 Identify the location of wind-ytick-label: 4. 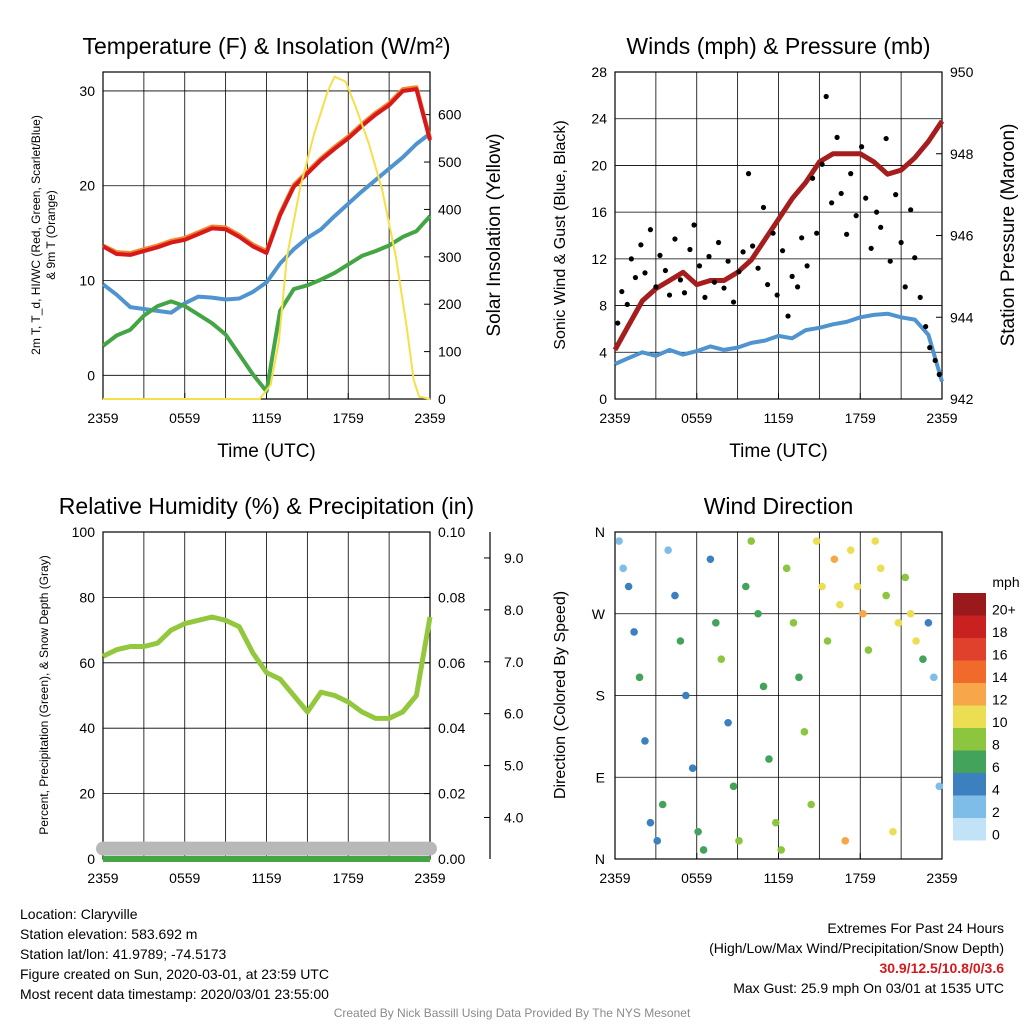
(603, 352).